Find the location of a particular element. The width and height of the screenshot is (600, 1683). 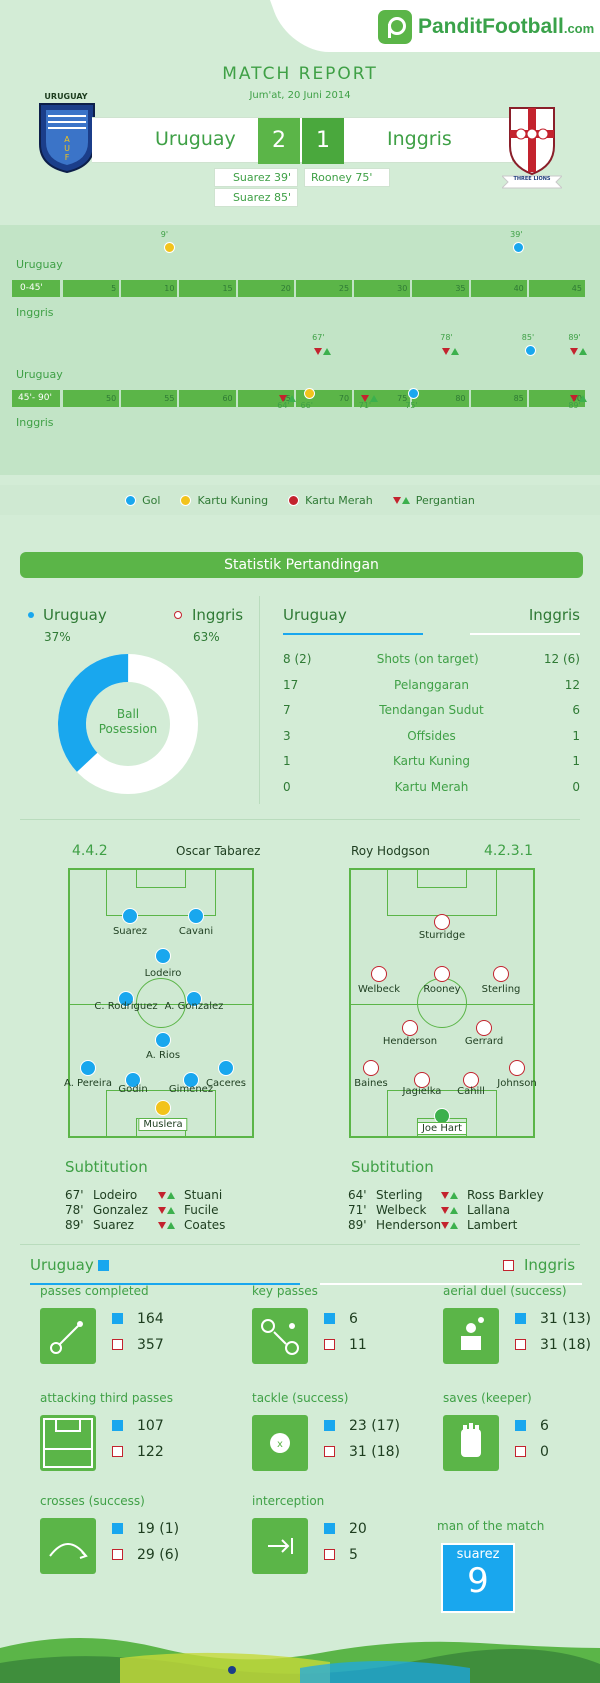

timeline-legend: Gol Kartu Kuning Kartu Merah Pergantian is located at coordinates (300, 500).